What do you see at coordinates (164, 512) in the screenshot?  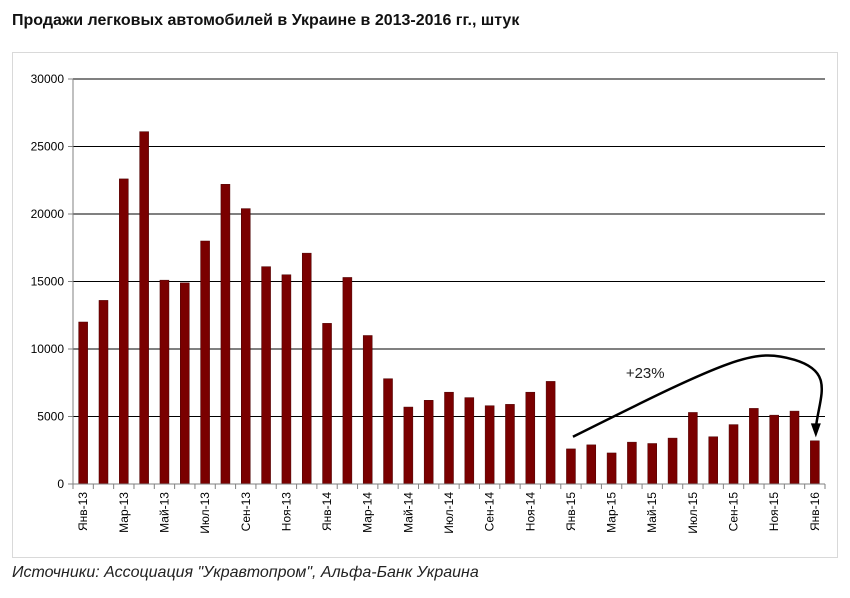 I see `x-tick-label: Май-13` at bounding box center [164, 512].